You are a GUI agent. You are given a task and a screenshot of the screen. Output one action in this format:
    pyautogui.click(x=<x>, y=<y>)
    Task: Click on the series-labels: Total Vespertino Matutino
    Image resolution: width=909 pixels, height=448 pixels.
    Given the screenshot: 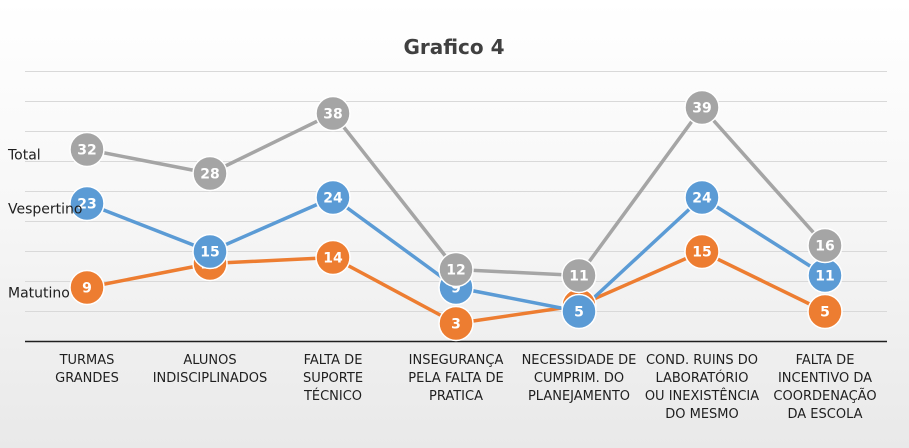 What is the action you would take?
    pyautogui.click(x=44, y=225)
    